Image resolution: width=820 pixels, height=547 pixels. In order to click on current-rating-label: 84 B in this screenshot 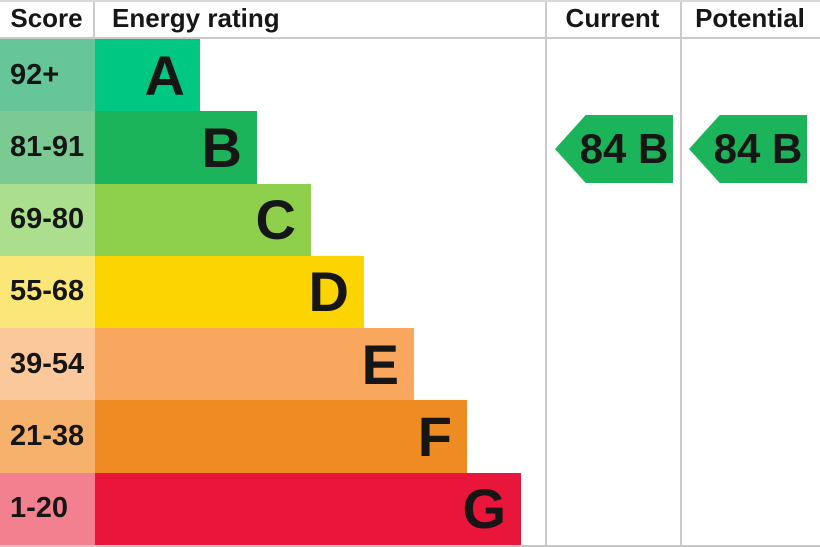, I will do `click(624, 148)`.